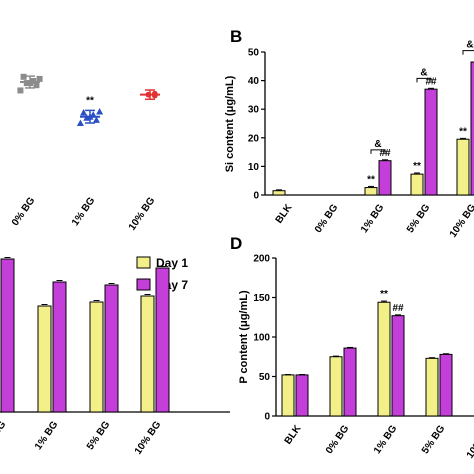 This screenshot has height=474, width=474. Describe the element at coordinates (261, 338) in the screenshot. I see `y-tick-label: 100` at that location.